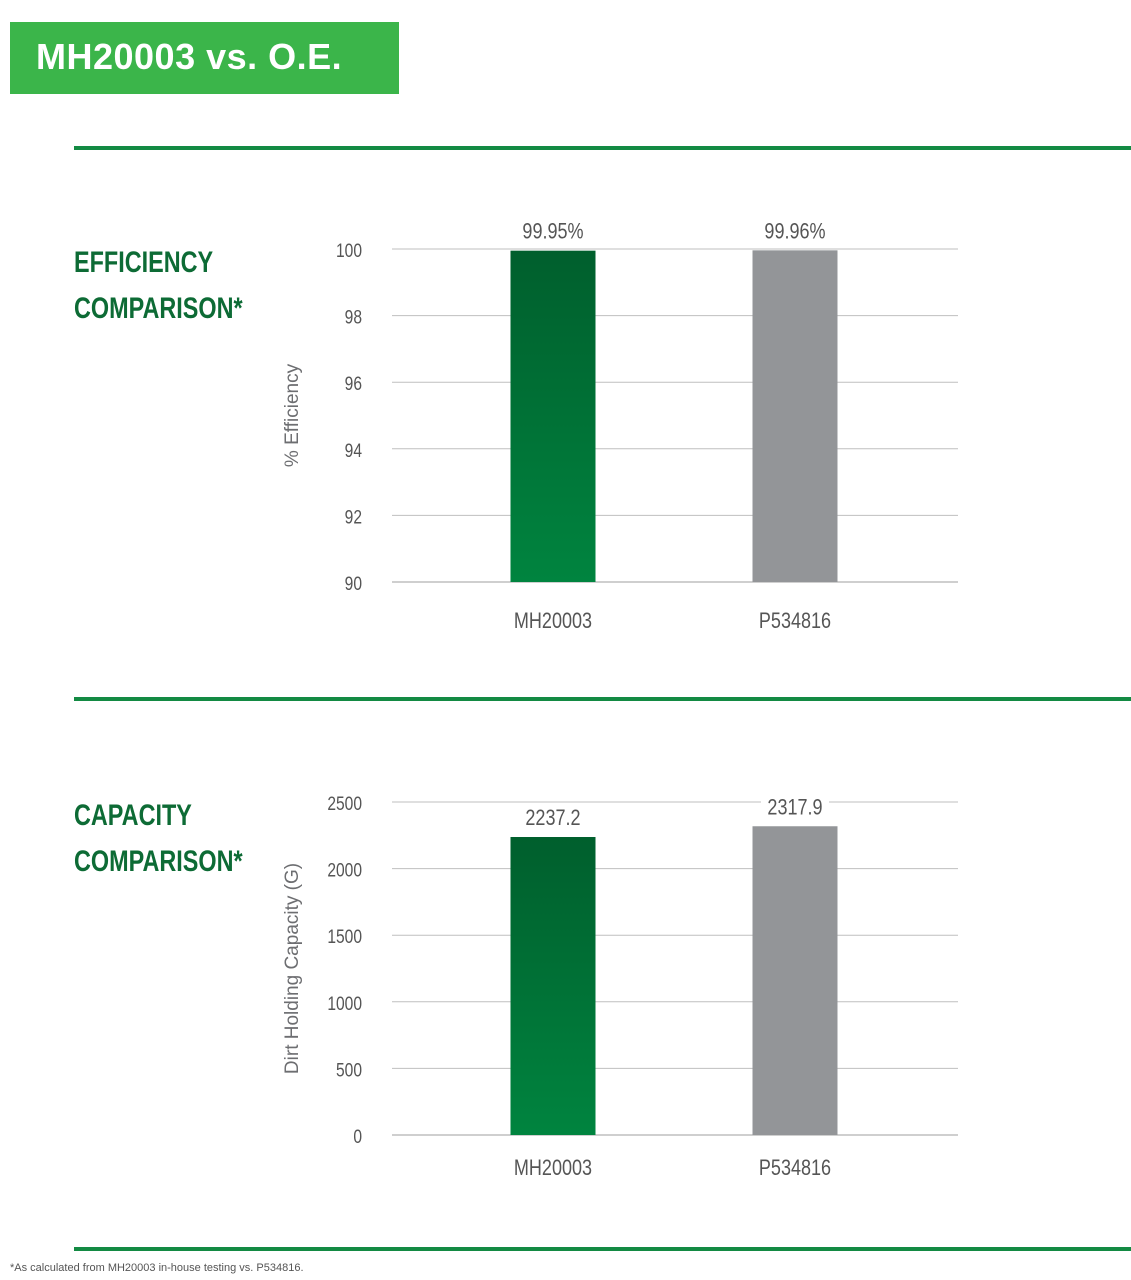 The height and width of the screenshot is (1280, 1131). I want to click on y-tick-label: 94, so click(354, 450).